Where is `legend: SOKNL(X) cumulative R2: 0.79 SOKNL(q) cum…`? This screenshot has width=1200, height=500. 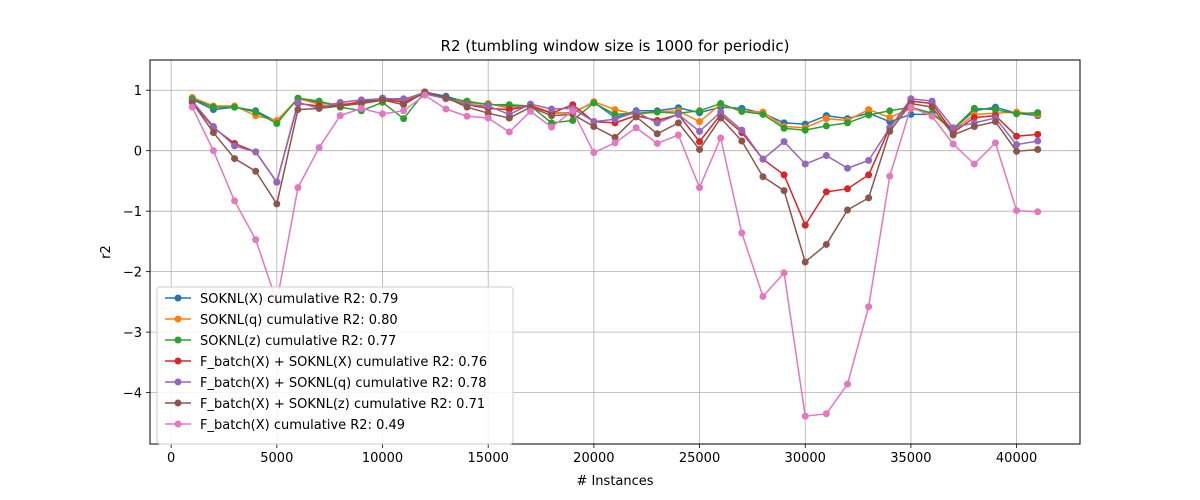 legend: SOKNL(X) cumulative R2: 0.79 SOKNL(q) cum… is located at coordinates (335, 365).